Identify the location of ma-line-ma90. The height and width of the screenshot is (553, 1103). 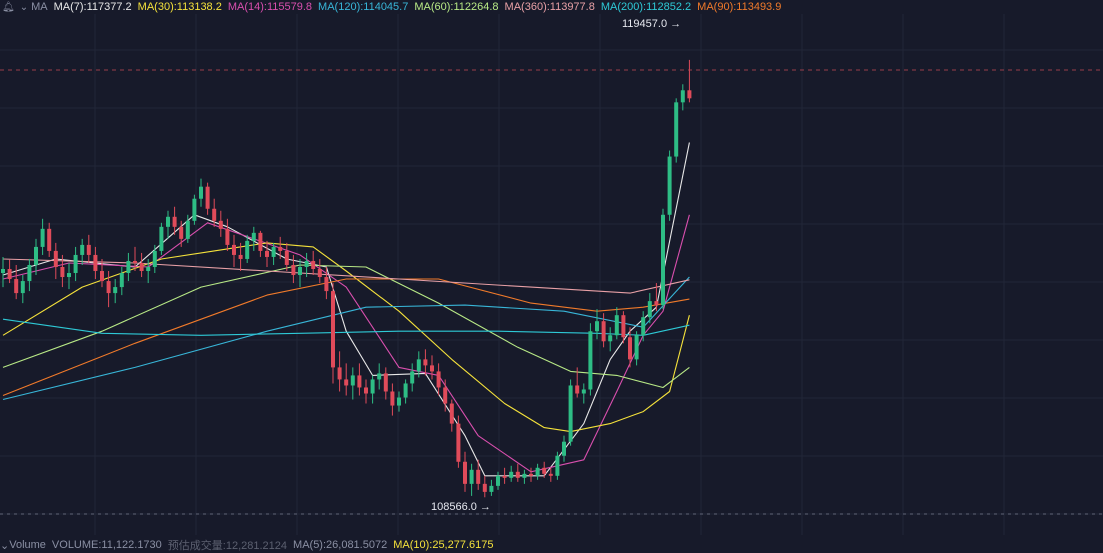
(346, 337).